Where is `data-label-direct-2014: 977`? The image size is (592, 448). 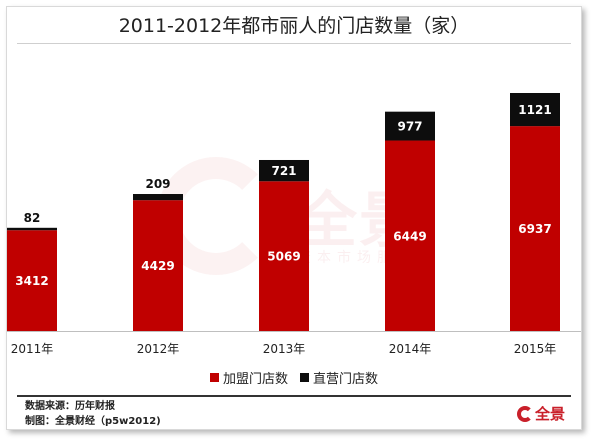 data-label-direct-2014: 977 is located at coordinates (409, 127).